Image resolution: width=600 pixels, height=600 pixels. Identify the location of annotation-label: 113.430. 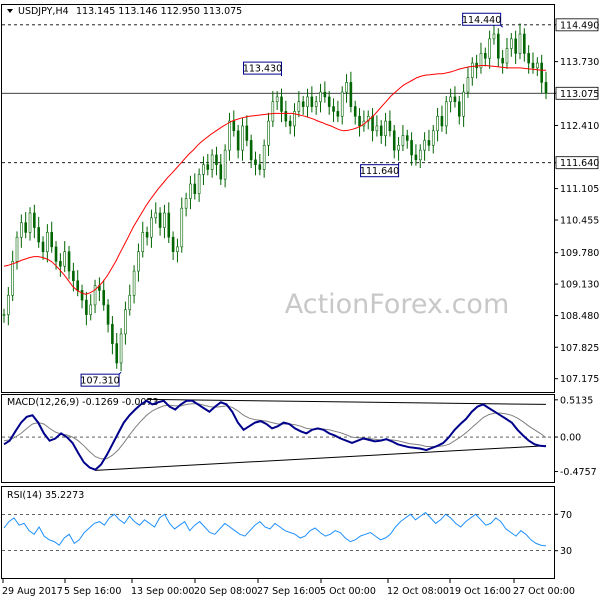
(262, 69).